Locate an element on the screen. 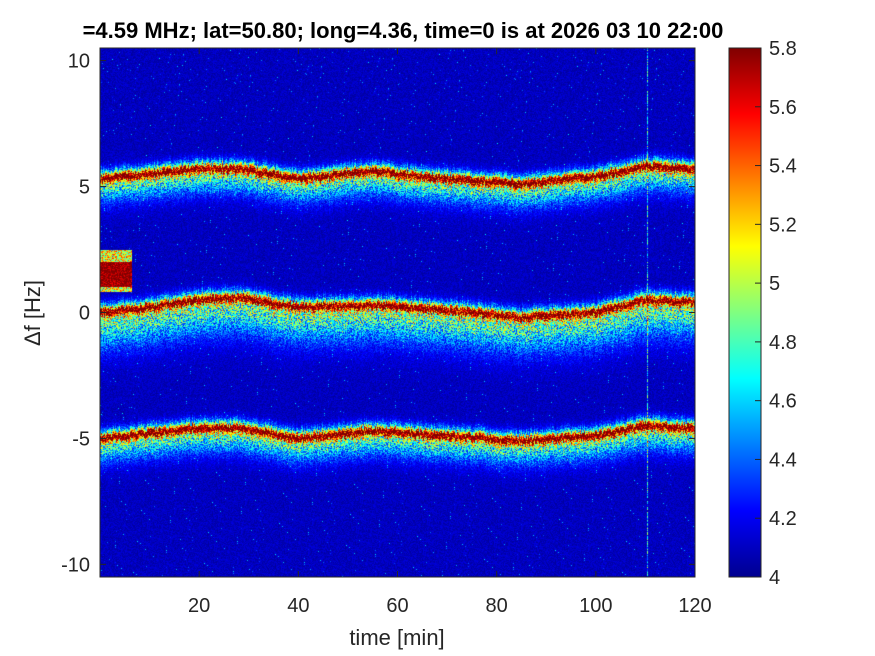  colorbar-tick-label-7: 4.4 is located at coordinates (783, 460).